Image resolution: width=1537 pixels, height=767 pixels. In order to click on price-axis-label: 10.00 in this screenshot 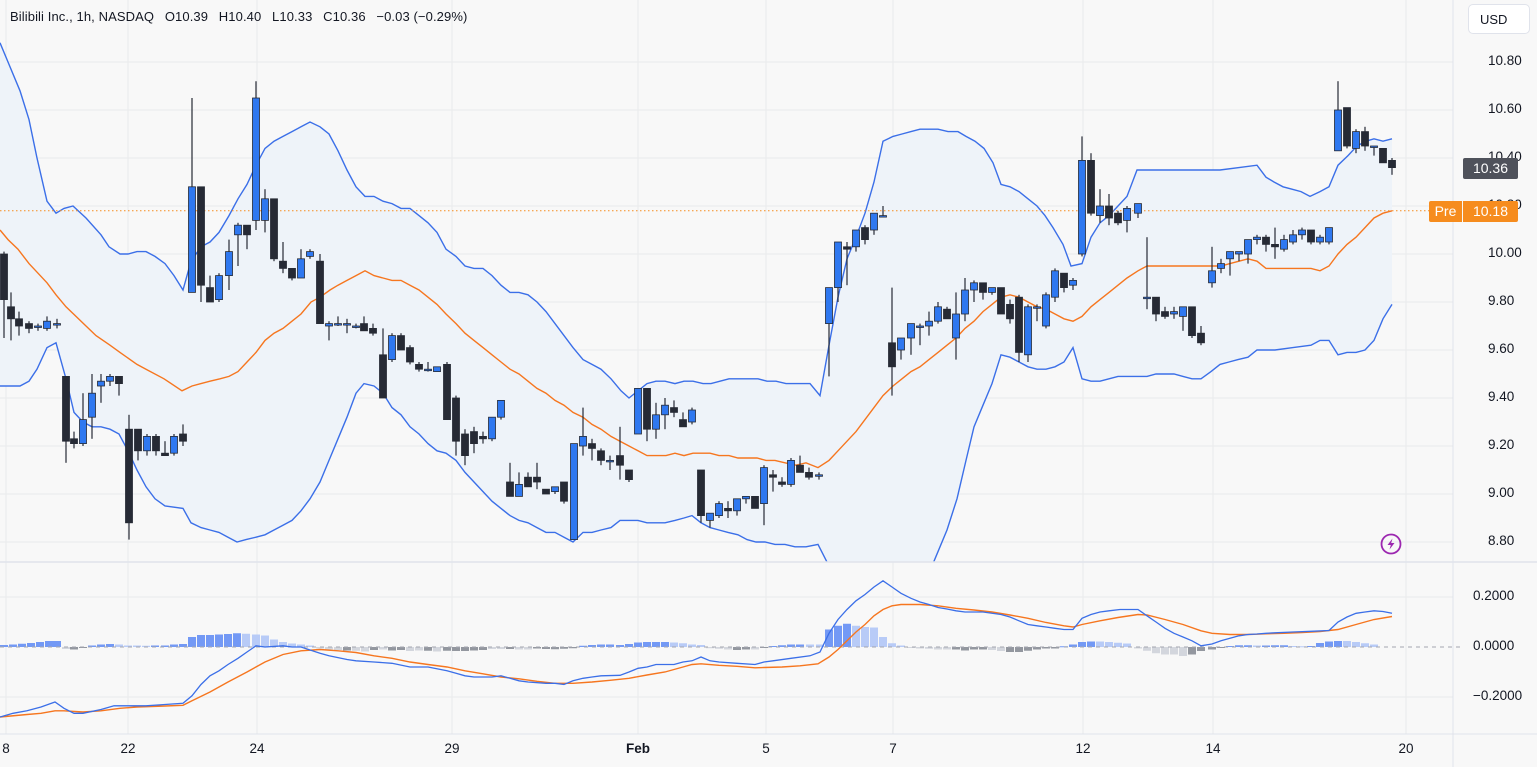, I will do `click(1505, 252)`.